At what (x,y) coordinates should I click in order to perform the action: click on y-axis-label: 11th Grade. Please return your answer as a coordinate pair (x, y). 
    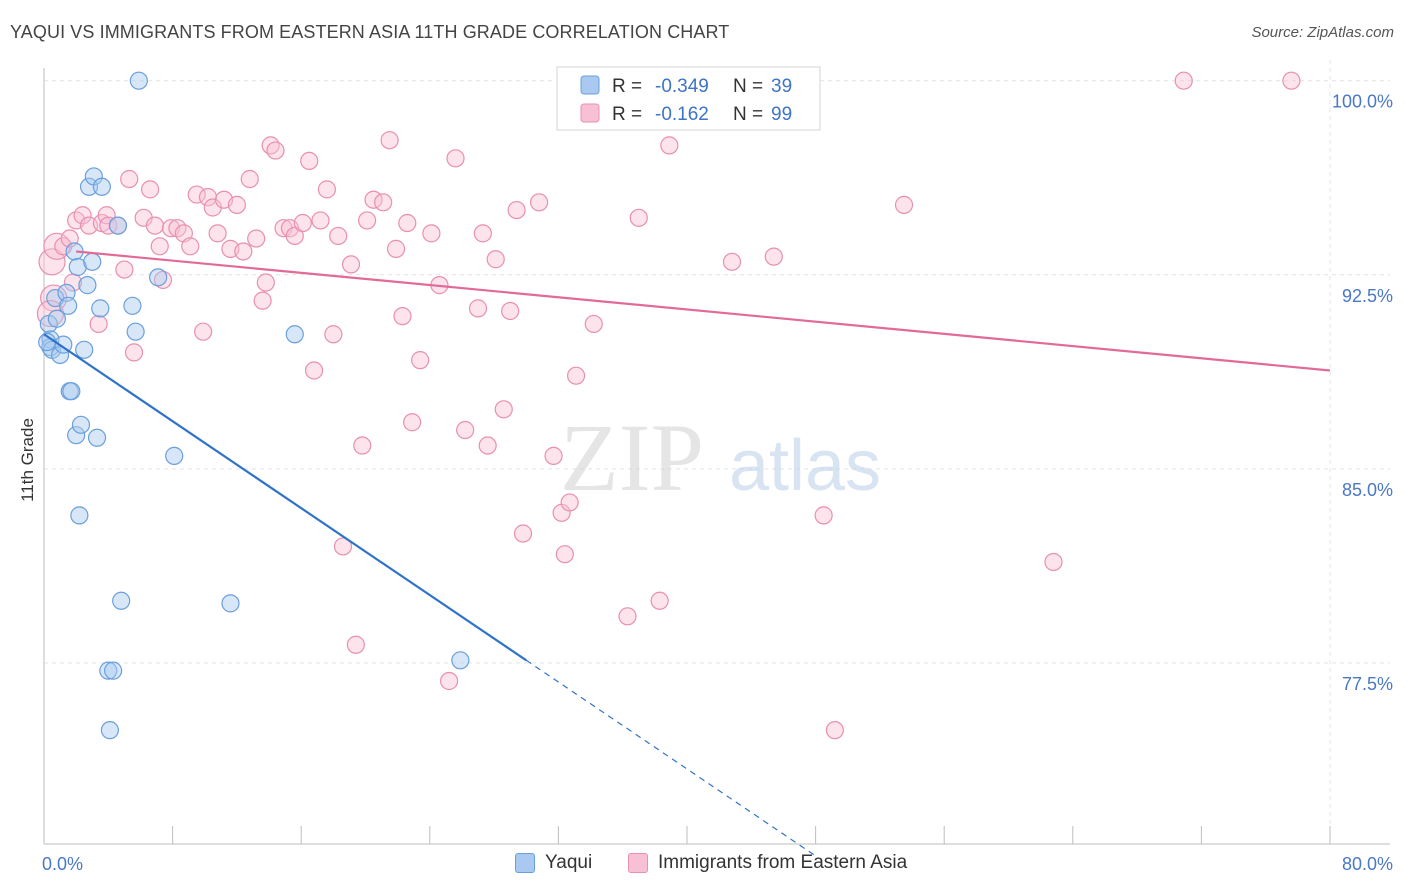
    Looking at the image, I should click on (27, 460).